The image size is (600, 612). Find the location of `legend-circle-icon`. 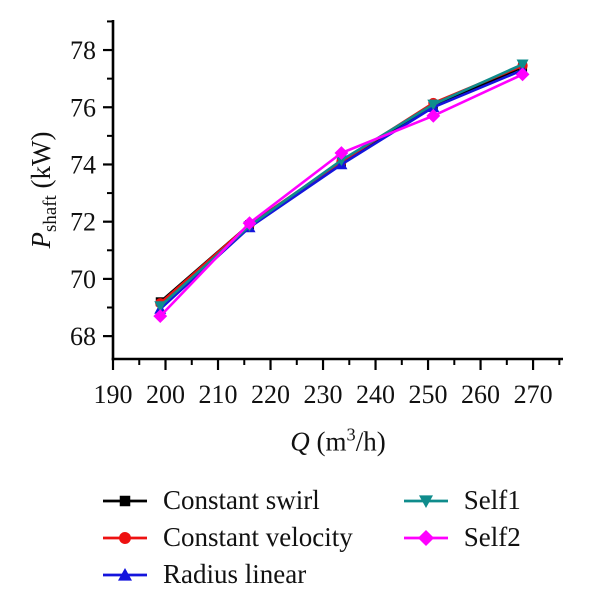

legend-circle-icon is located at coordinates (125, 537).